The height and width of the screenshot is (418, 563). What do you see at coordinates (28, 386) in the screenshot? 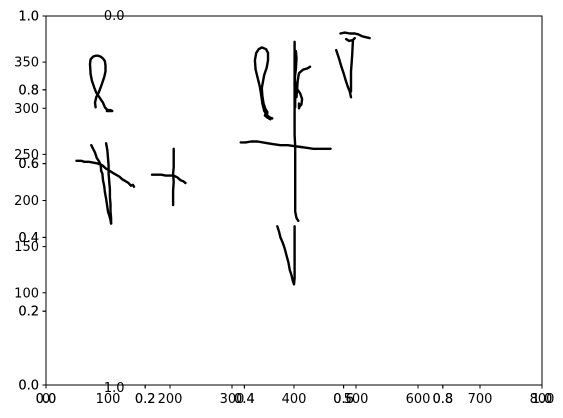
I see `overlay-y-tick-label: 0.0` at bounding box center [28, 386].